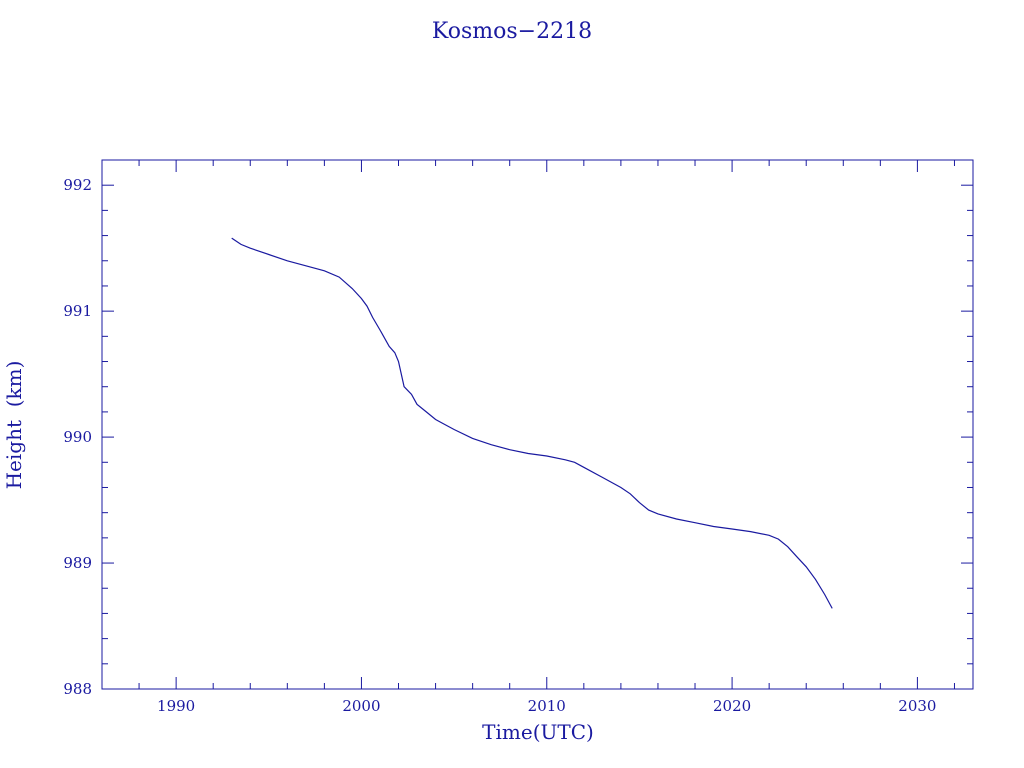 The height and width of the screenshot is (768, 1024). What do you see at coordinates (14, 425) in the screenshot?
I see `y-axis-label: Height (km)` at bounding box center [14, 425].